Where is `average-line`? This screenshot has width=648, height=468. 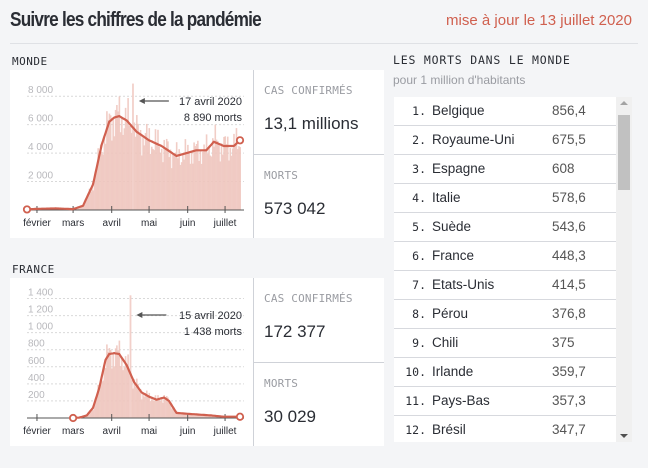
average-line is located at coordinates (134, 162).